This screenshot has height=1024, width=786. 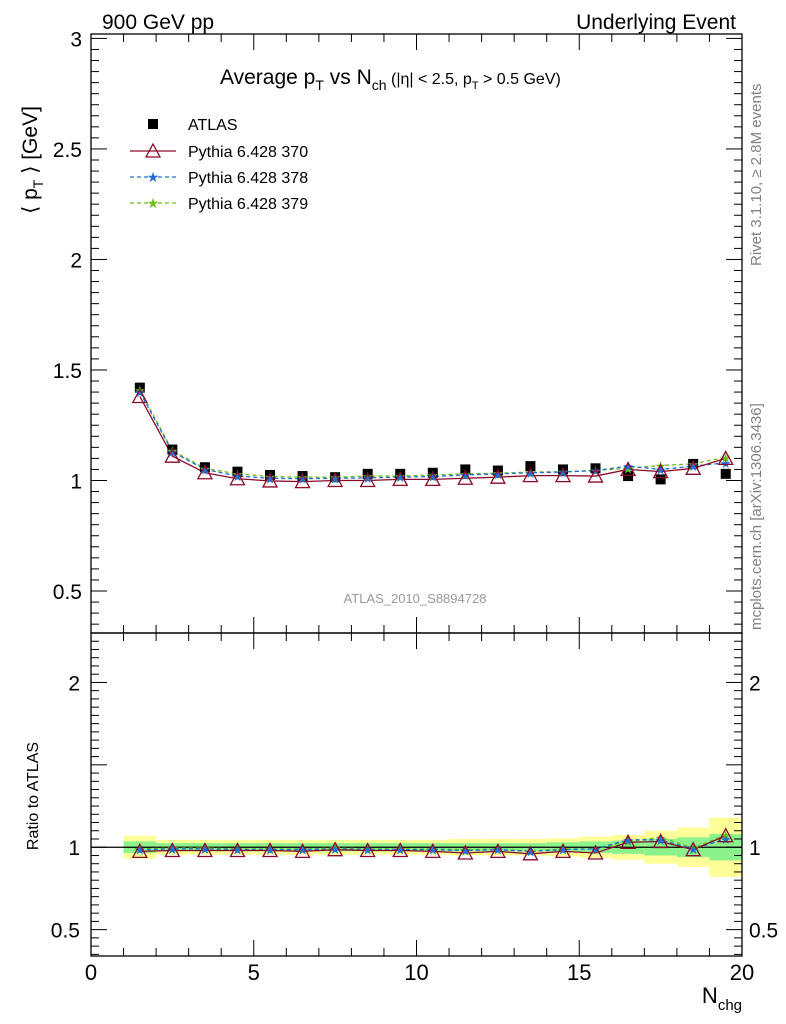 What do you see at coordinates (248, 204) in the screenshot?
I see `legend-label-p379: Pythia 6.428 379` at bounding box center [248, 204].